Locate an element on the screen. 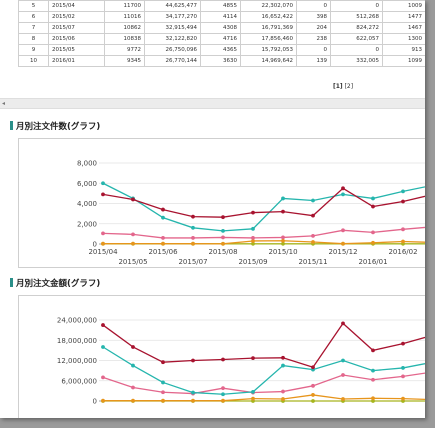  table-cell: 4365 is located at coordinates (220, 50).